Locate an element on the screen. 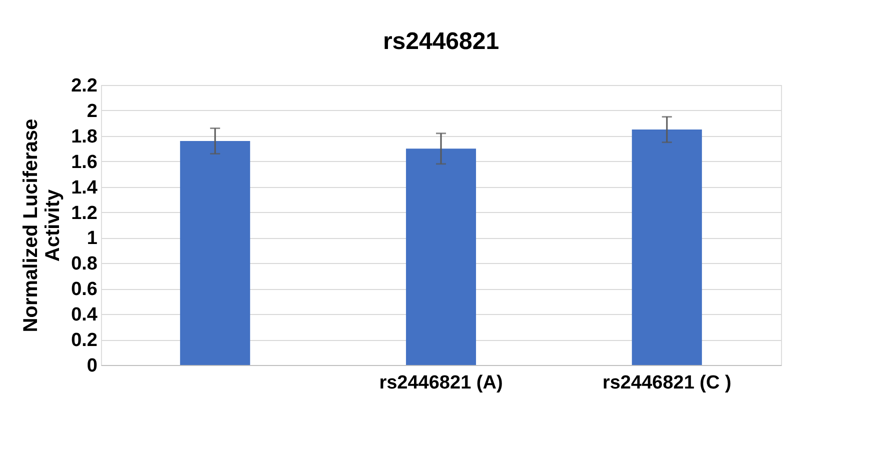 This screenshot has height=465, width=878. y-axis-title: Normalized Luciferase Activity is located at coordinates (42, 225).